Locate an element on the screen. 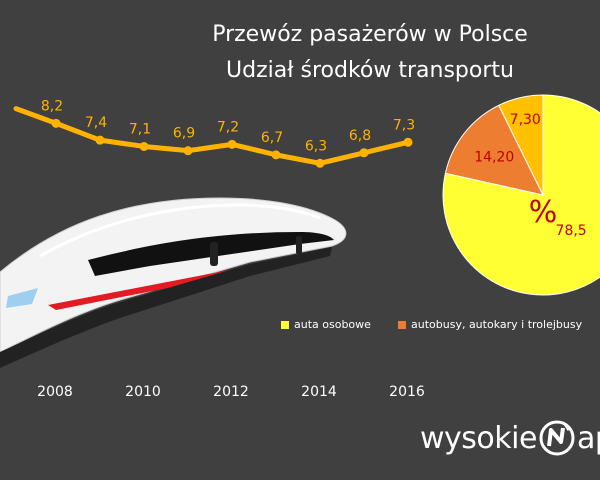 The width and height of the screenshot is (600, 480). data-label: 7,2 is located at coordinates (228, 127).